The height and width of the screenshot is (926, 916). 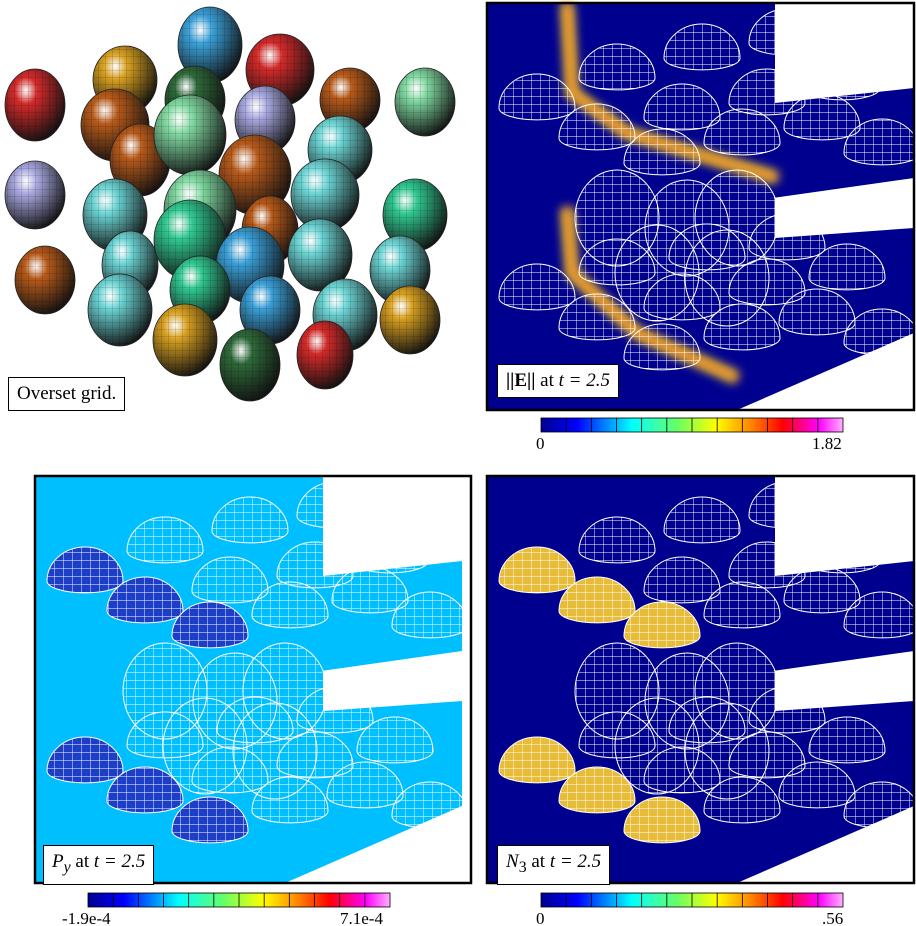 What do you see at coordinates (833, 917) in the screenshot?
I see `colorbar-max: .56` at bounding box center [833, 917].